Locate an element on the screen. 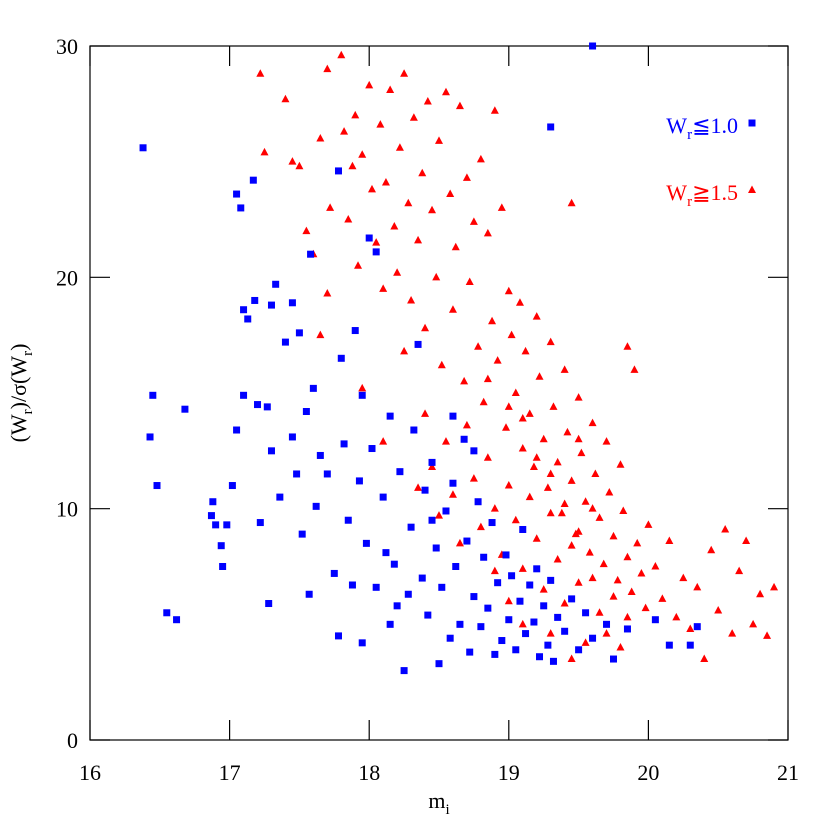 This screenshot has width=830, height=830. text-part: ≧1.5 is located at coordinates (715, 192).